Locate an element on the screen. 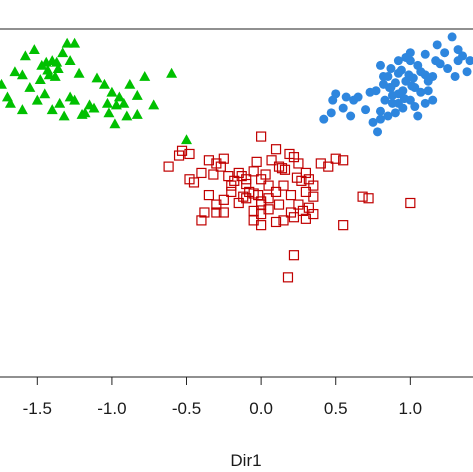 The image size is (473, 472). data-point-s2-p37 is located at coordinates (458, 50).